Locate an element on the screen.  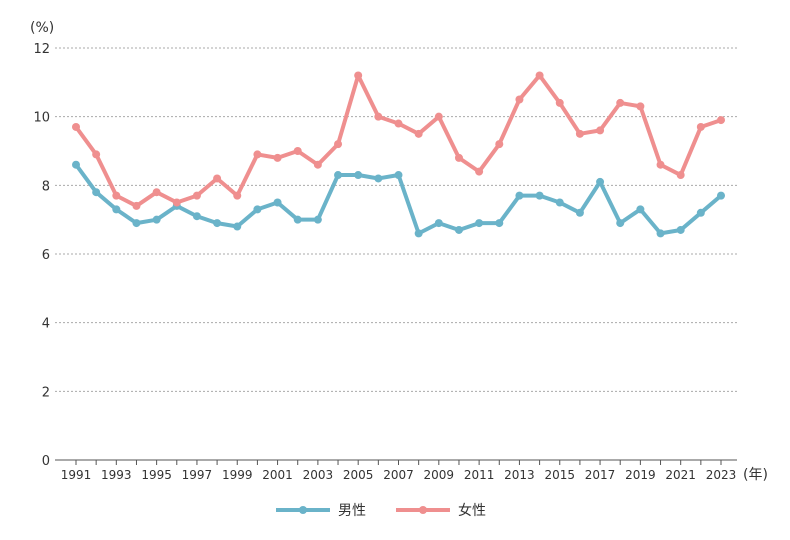
x-tick-label: 2007 is located at coordinates (398, 475).